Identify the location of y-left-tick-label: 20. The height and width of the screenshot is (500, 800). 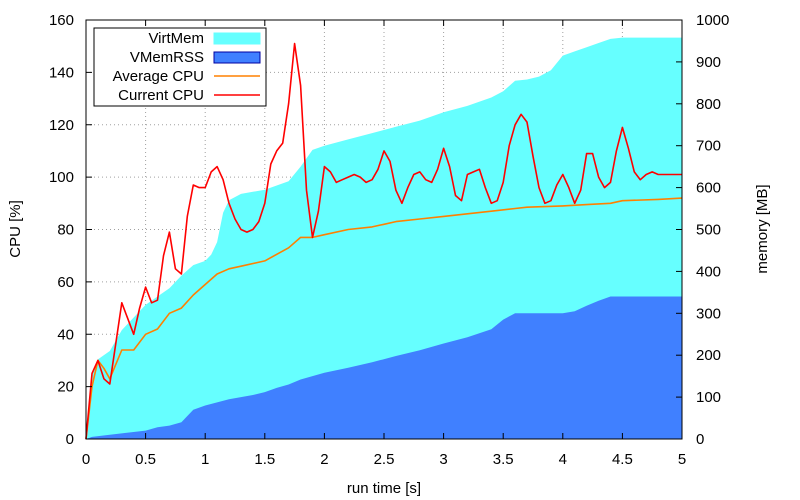
(65, 387).